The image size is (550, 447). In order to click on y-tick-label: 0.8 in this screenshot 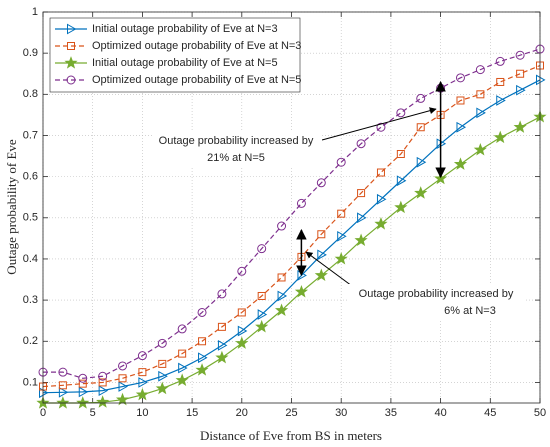, I will do `click(30, 94)`.